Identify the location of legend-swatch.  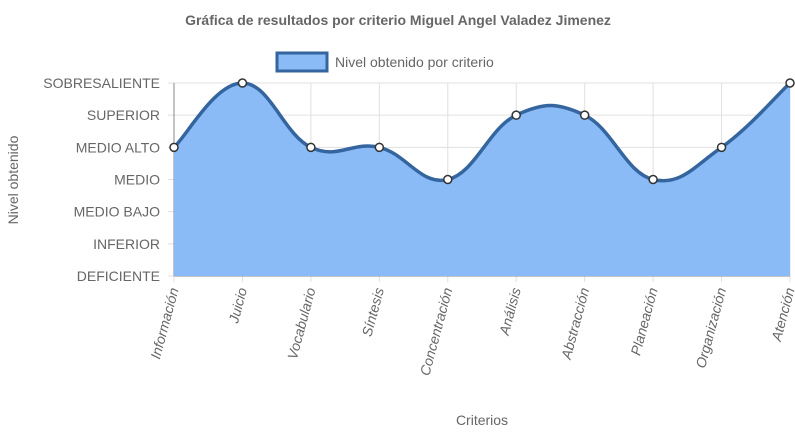
(302, 62).